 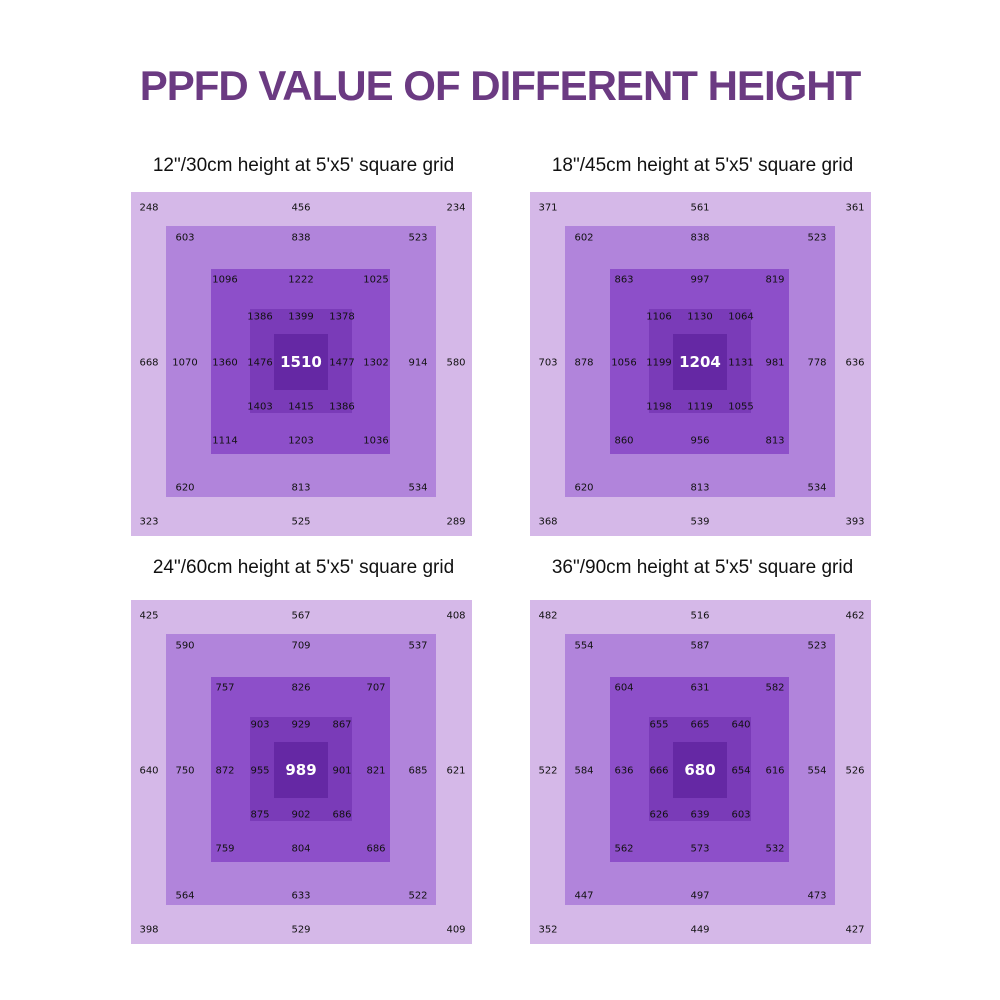 I want to click on ppfd-value: 901, so click(x=342, y=771).